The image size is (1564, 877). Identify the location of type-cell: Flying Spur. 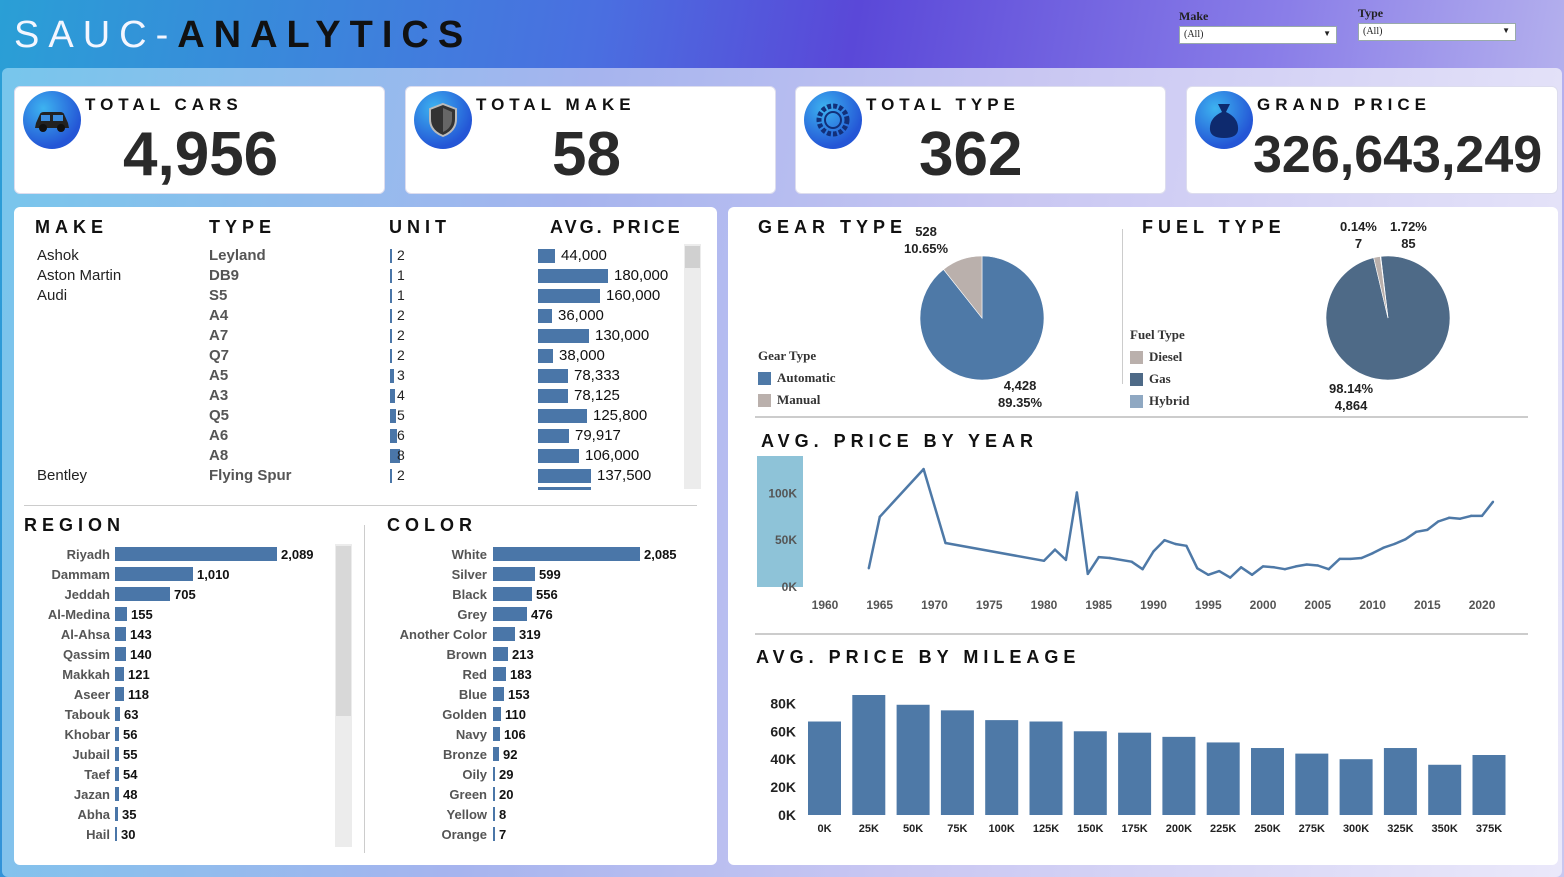
(250, 475).